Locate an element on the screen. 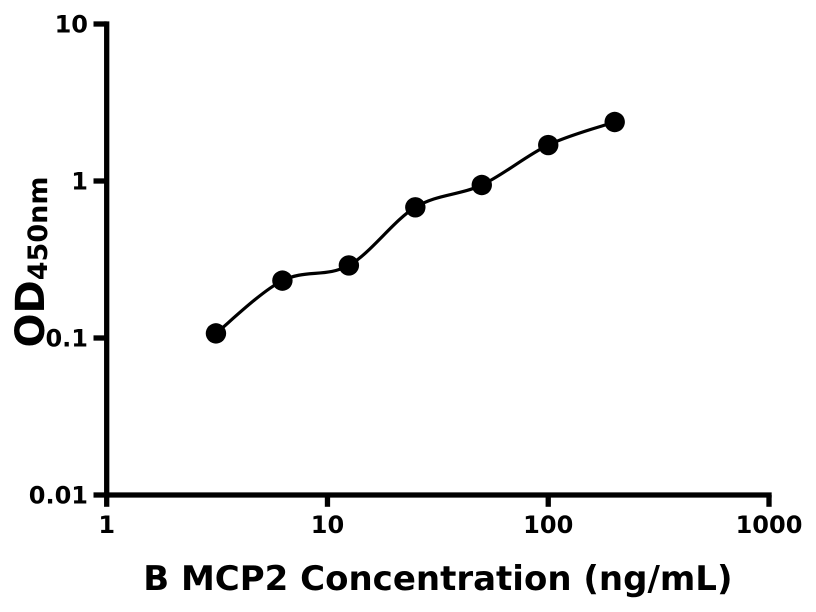 This screenshot has height=612, width=816. y-tick-label: 10 is located at coordinates (71, 25).